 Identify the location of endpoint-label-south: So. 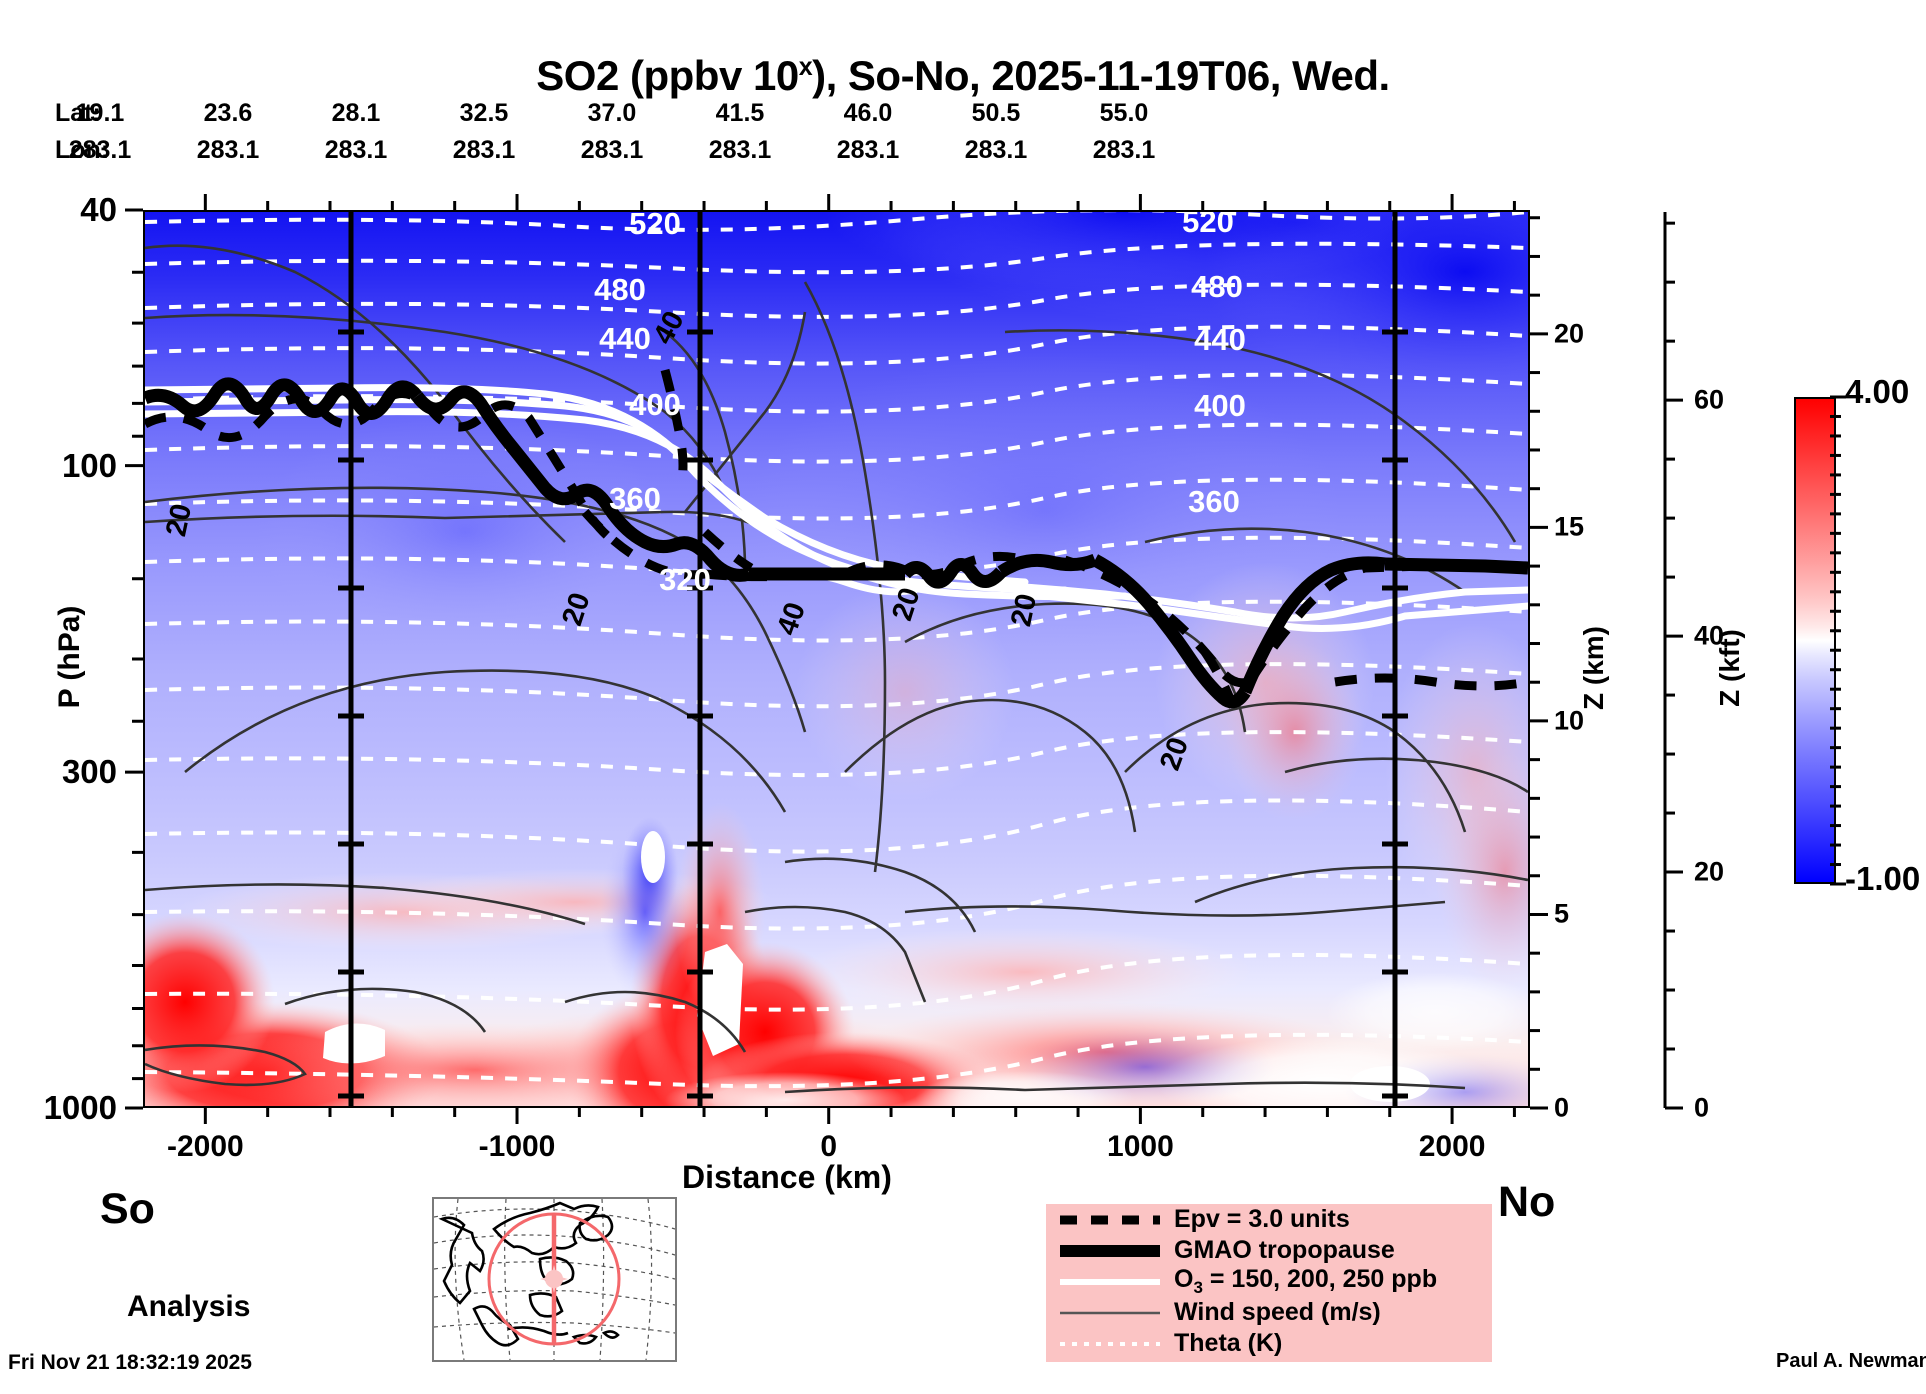
(127, 1209).